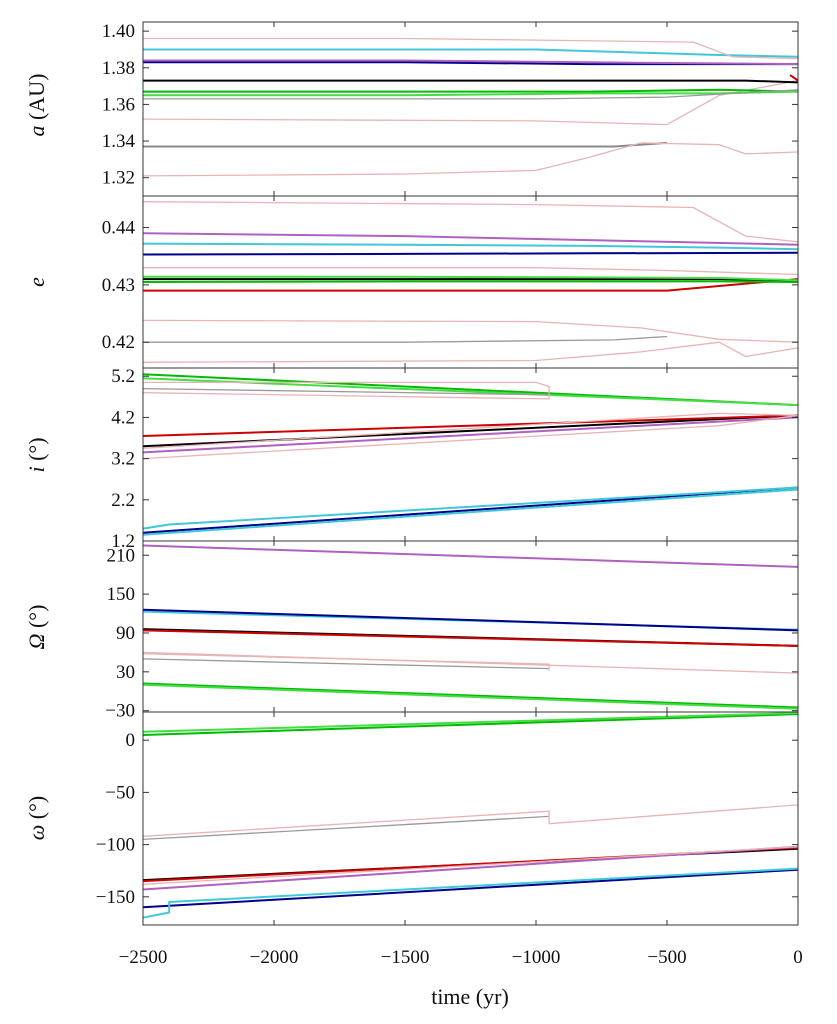  Describe the element at coordinates (121, 594) in the screenshot. I see `y-tick-label: 150` at that location.